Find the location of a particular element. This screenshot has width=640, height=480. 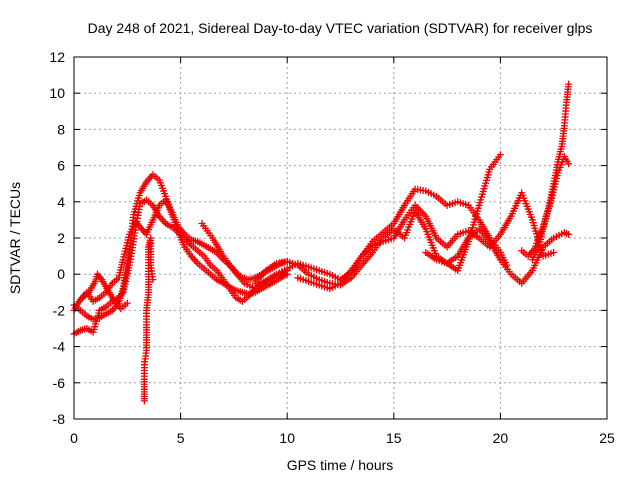

y-axis-label: SDTVAR / TECUs is located at coordinates (15, 238).